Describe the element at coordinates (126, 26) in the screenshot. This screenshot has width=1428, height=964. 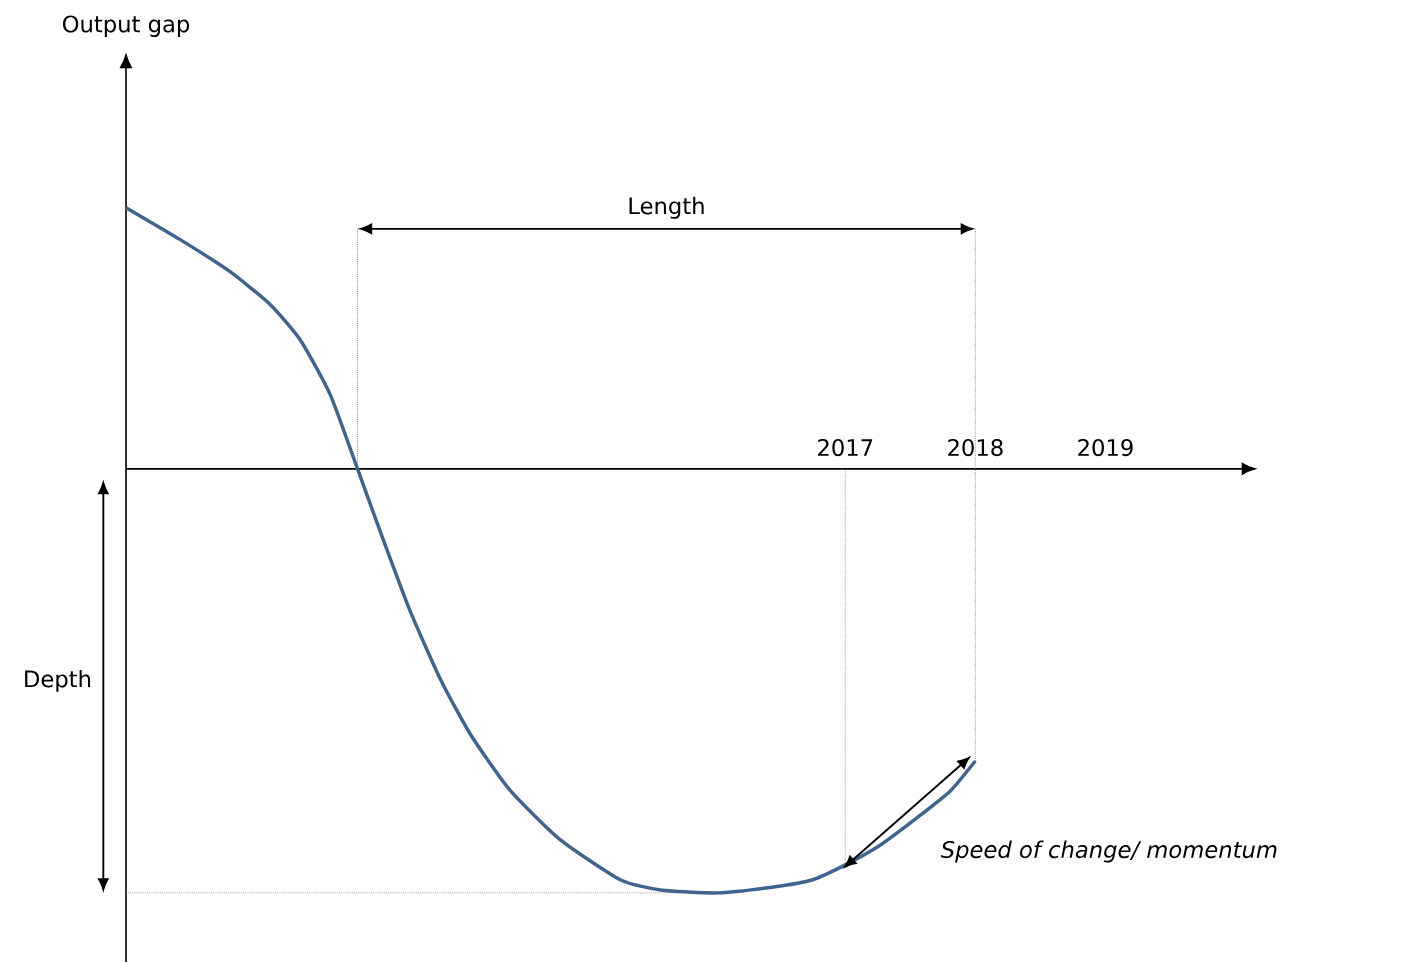
I see `text: Output gap` at that location.